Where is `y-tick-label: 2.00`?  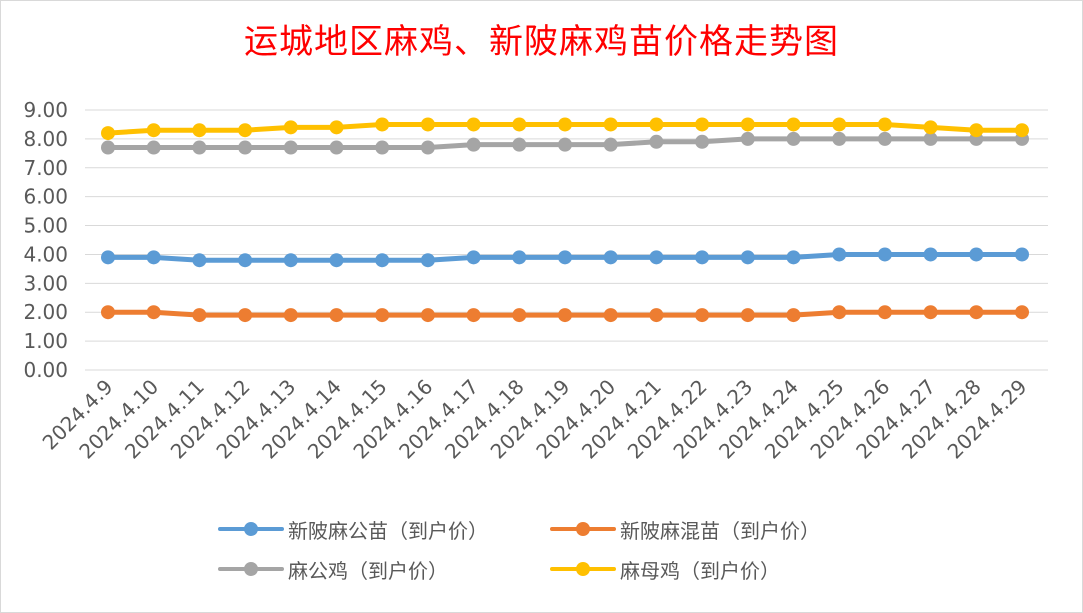
y-tick-label: 2.00 is located at coordinates (45, 312).